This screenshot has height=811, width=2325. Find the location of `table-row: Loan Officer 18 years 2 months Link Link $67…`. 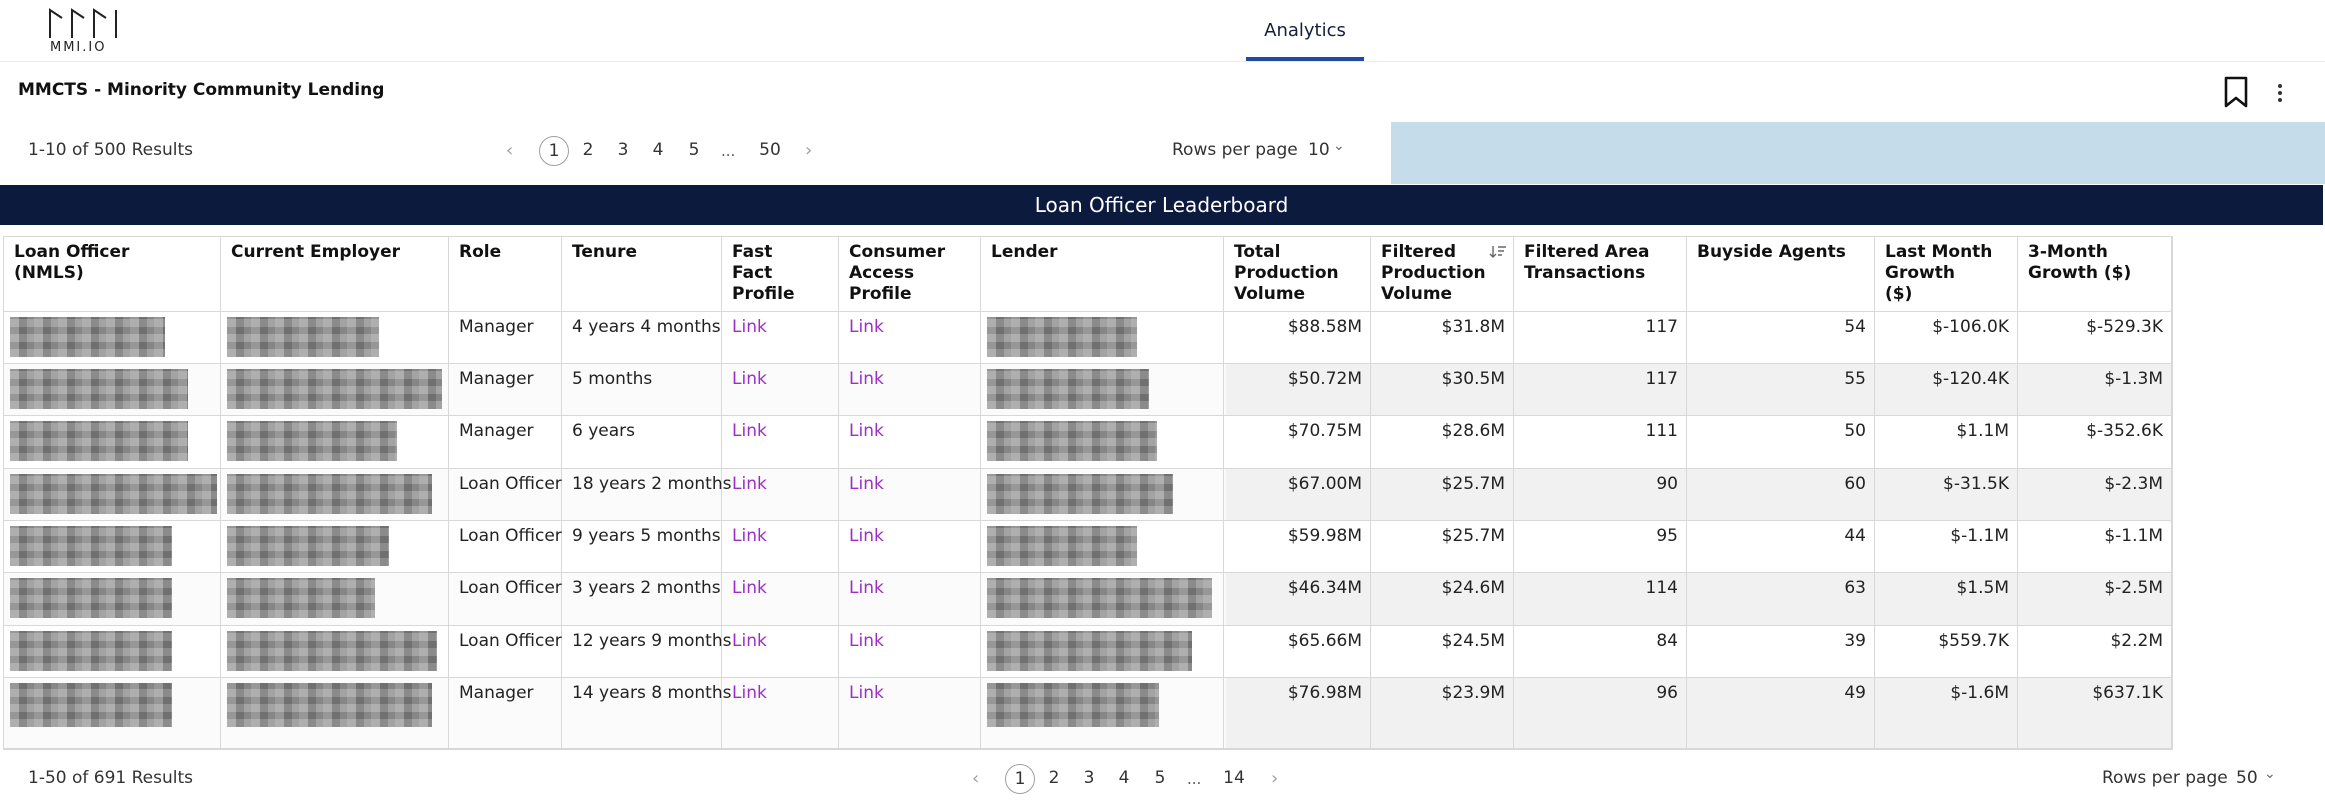

table-row: Loan Officer 18 years 2 months Link Link $67… is located at coordinates (1088, 495).